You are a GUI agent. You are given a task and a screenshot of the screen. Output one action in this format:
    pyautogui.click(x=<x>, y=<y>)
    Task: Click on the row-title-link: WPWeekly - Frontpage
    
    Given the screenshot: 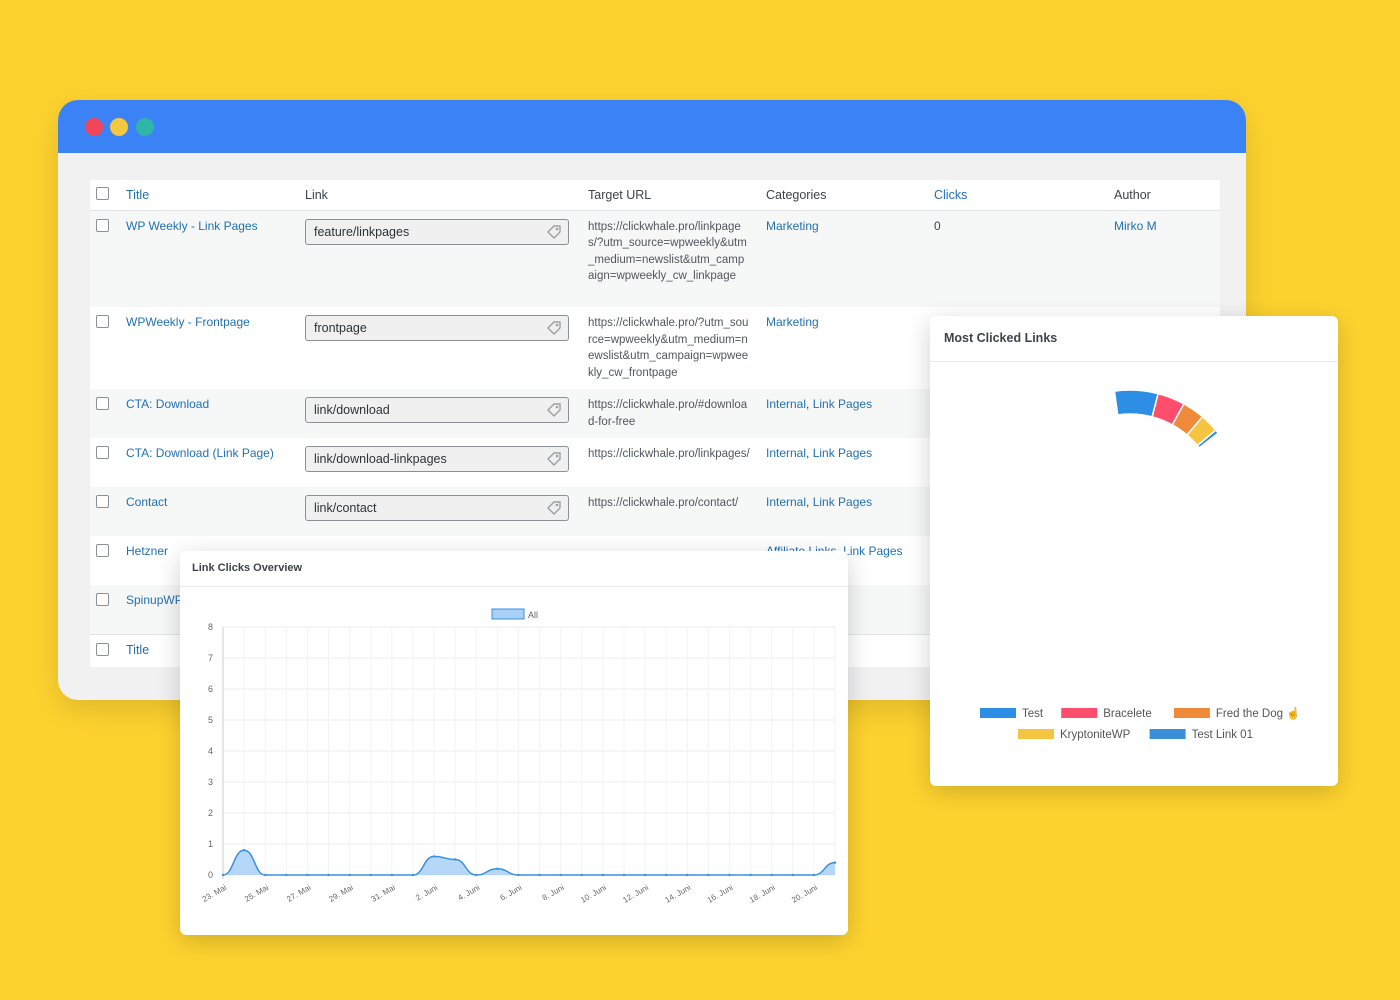 What is the action you would take?
    pyautogui.click(x=188, y=322)
    